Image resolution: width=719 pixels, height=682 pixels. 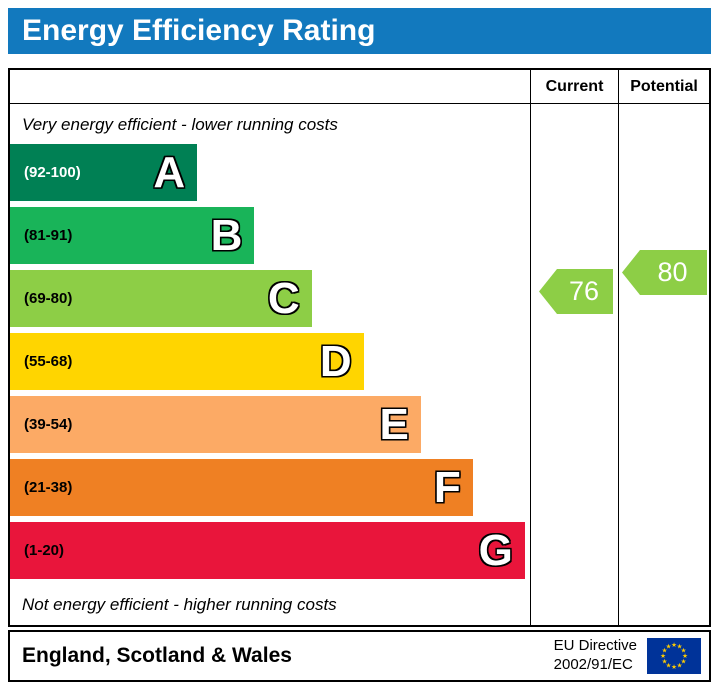 I want to click on current-column-header: Current, so click(x=574, y=87).